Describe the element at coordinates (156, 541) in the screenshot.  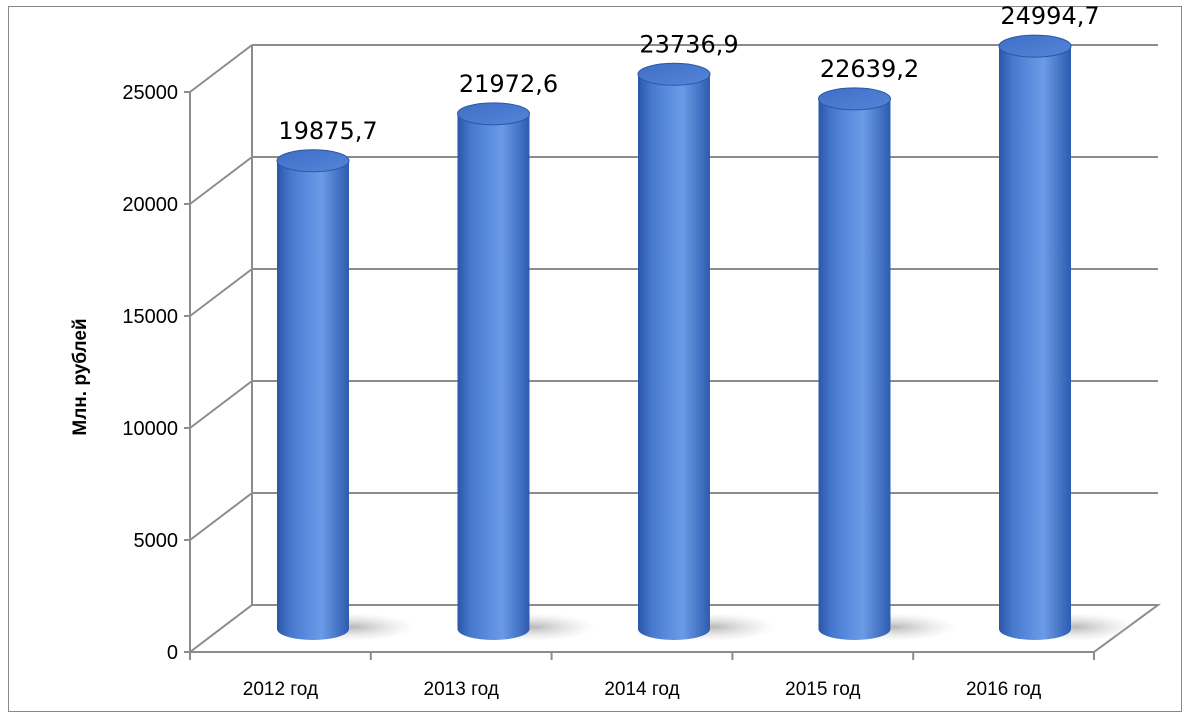
I see `y-tick-label: 5000` at that location.